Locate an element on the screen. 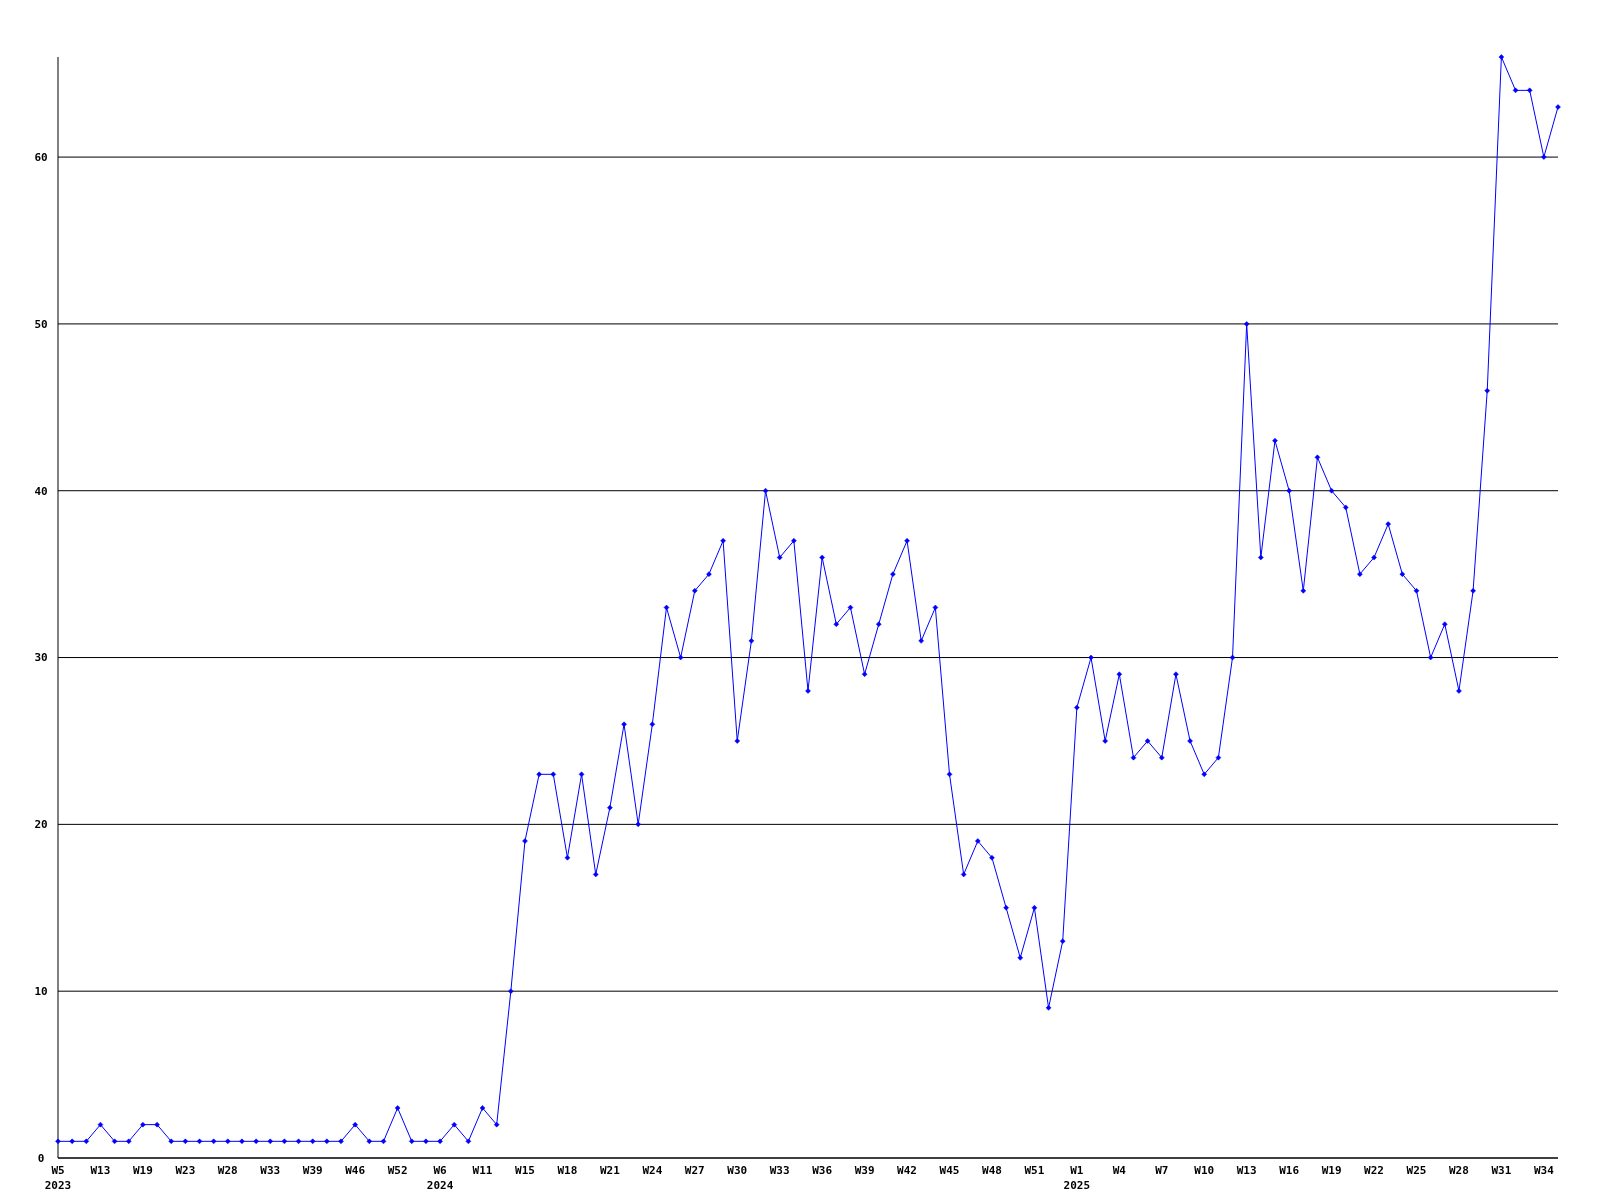 The image size is (1600, 1200). x-tick-label: W11 is located at coordinates (482, 1170).